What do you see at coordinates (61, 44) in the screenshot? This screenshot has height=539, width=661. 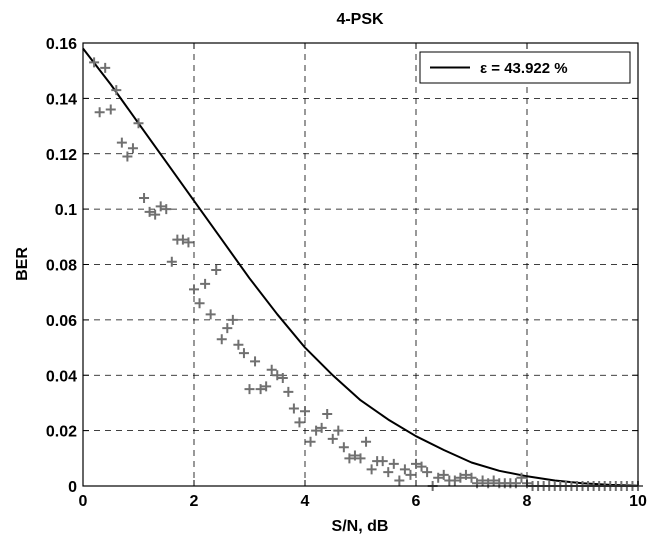 I see `y-tick-label: 0.16` at bounding box center [61, 44].